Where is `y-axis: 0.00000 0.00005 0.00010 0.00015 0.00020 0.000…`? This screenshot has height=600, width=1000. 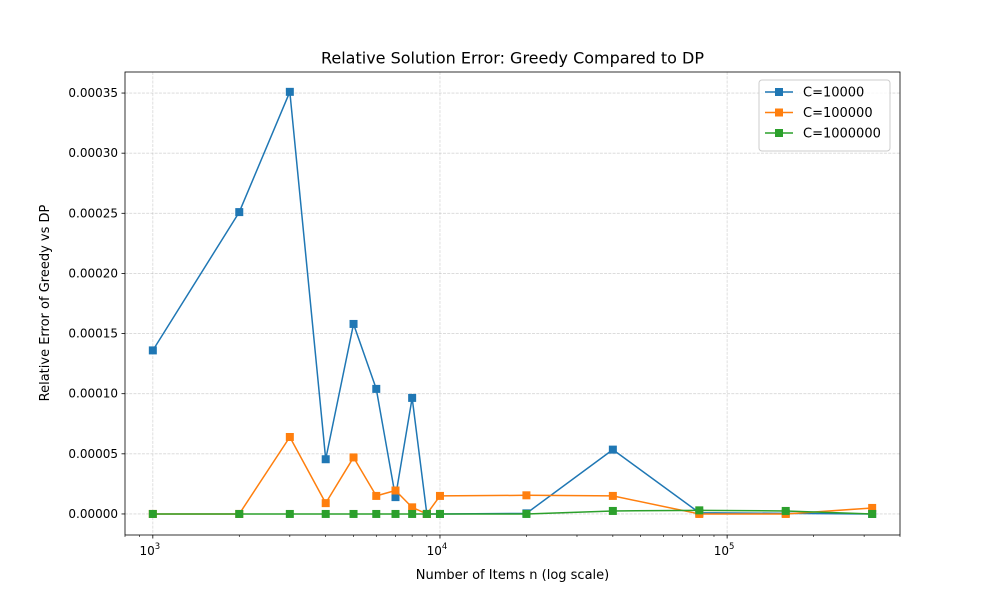 y-axis: 0.00000 0.00005 0.00010 0.00015 0.00020 0.000… is located at coordinates (96, 303).